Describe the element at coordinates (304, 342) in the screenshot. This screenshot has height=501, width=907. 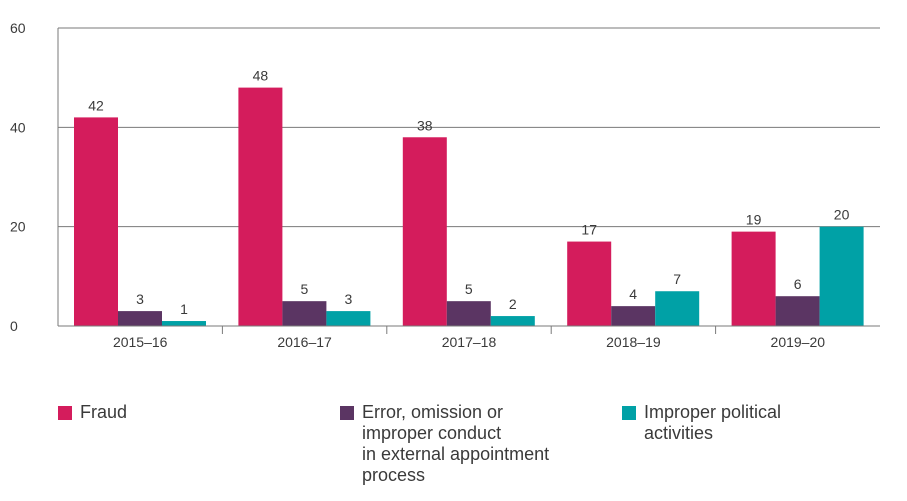
I see `x-tick-label: 2016–17` at that location.